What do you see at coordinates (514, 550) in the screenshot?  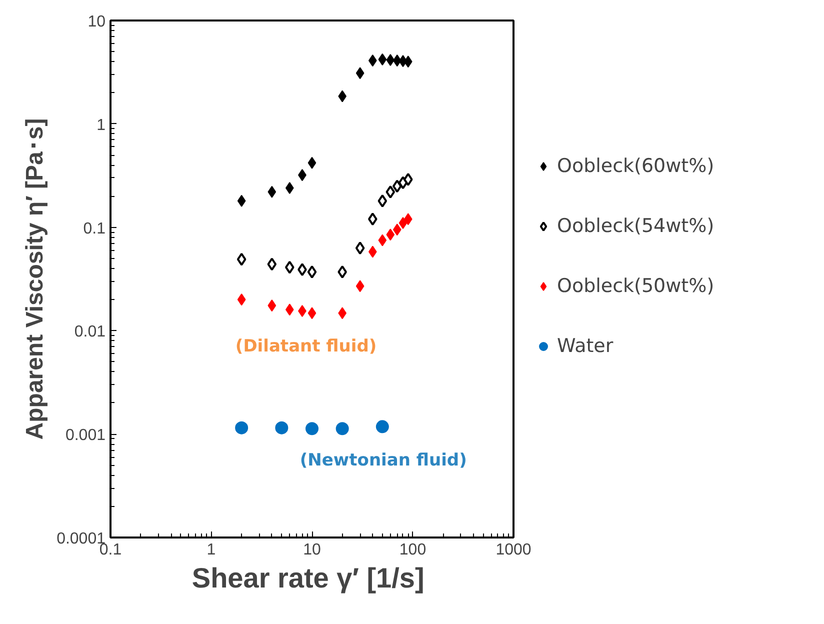 I see `x-tick-label: 1000` at bounding box center [514, 550].